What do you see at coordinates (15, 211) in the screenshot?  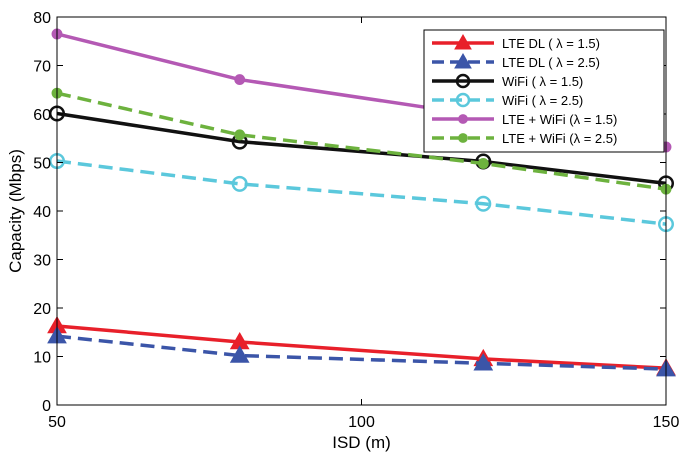 I see `y-axis-label: Capacity (Mbps)` at bounding box center [15, 211].